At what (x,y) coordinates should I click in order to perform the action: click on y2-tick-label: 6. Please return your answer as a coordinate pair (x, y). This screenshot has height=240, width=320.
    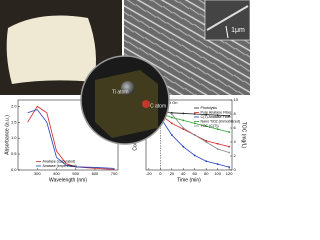
    Looking at the image, I should click on (235, 127).